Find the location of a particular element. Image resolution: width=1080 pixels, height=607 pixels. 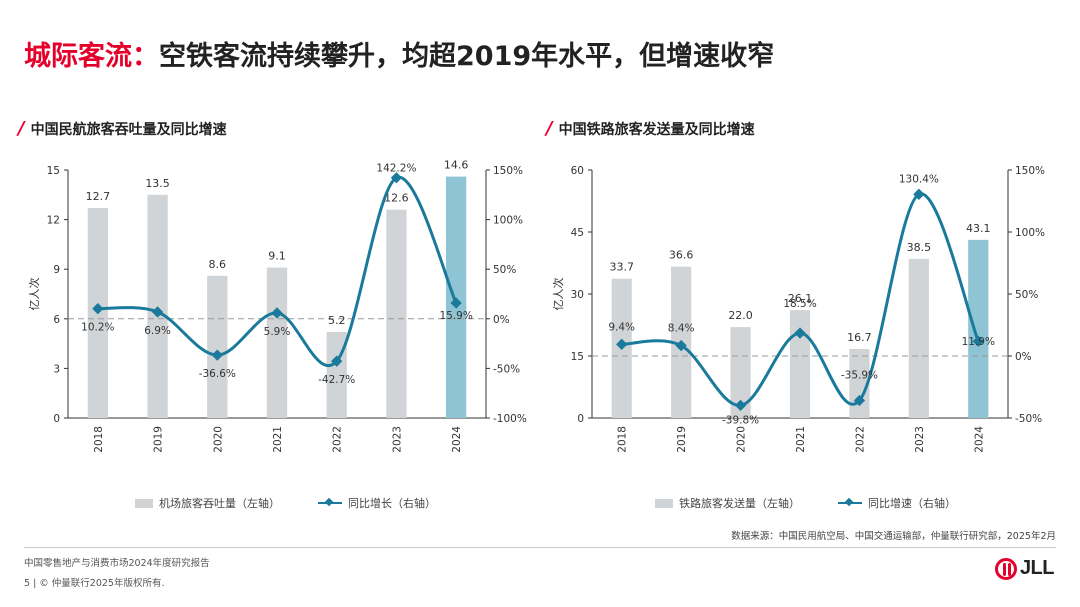

y-tick-label-left: 45 is located at coordinates (577, 233).